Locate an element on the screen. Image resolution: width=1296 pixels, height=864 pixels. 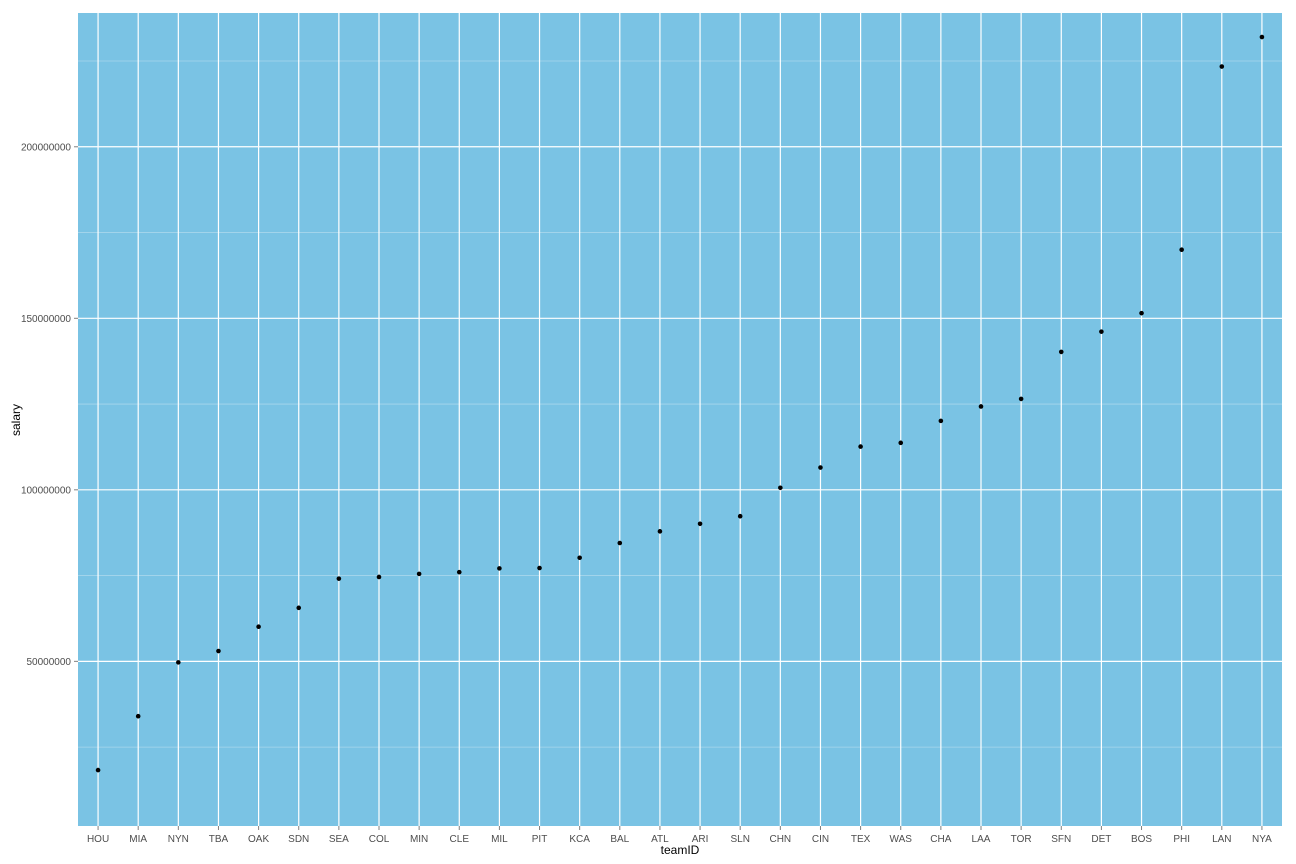
x-tick-label: PHI is located at coordinates (1181, 839).